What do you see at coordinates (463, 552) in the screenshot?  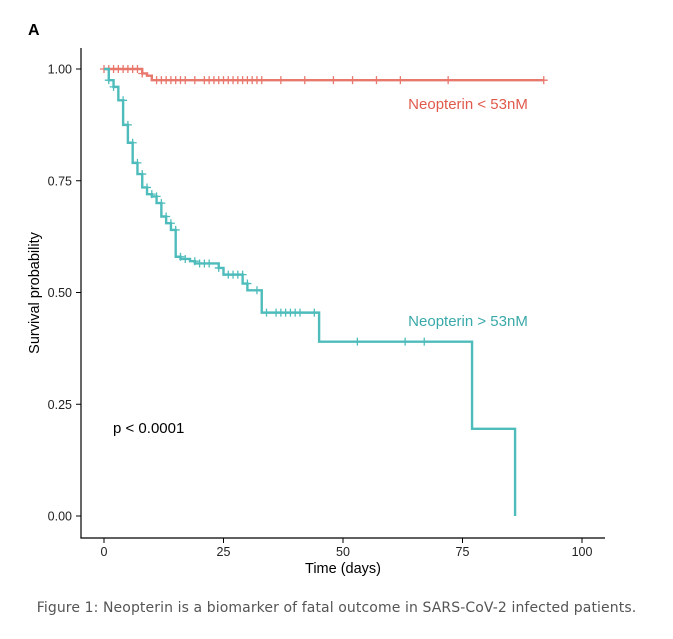 I see `x-tick-label: 75` at bounding box center [463, 552].